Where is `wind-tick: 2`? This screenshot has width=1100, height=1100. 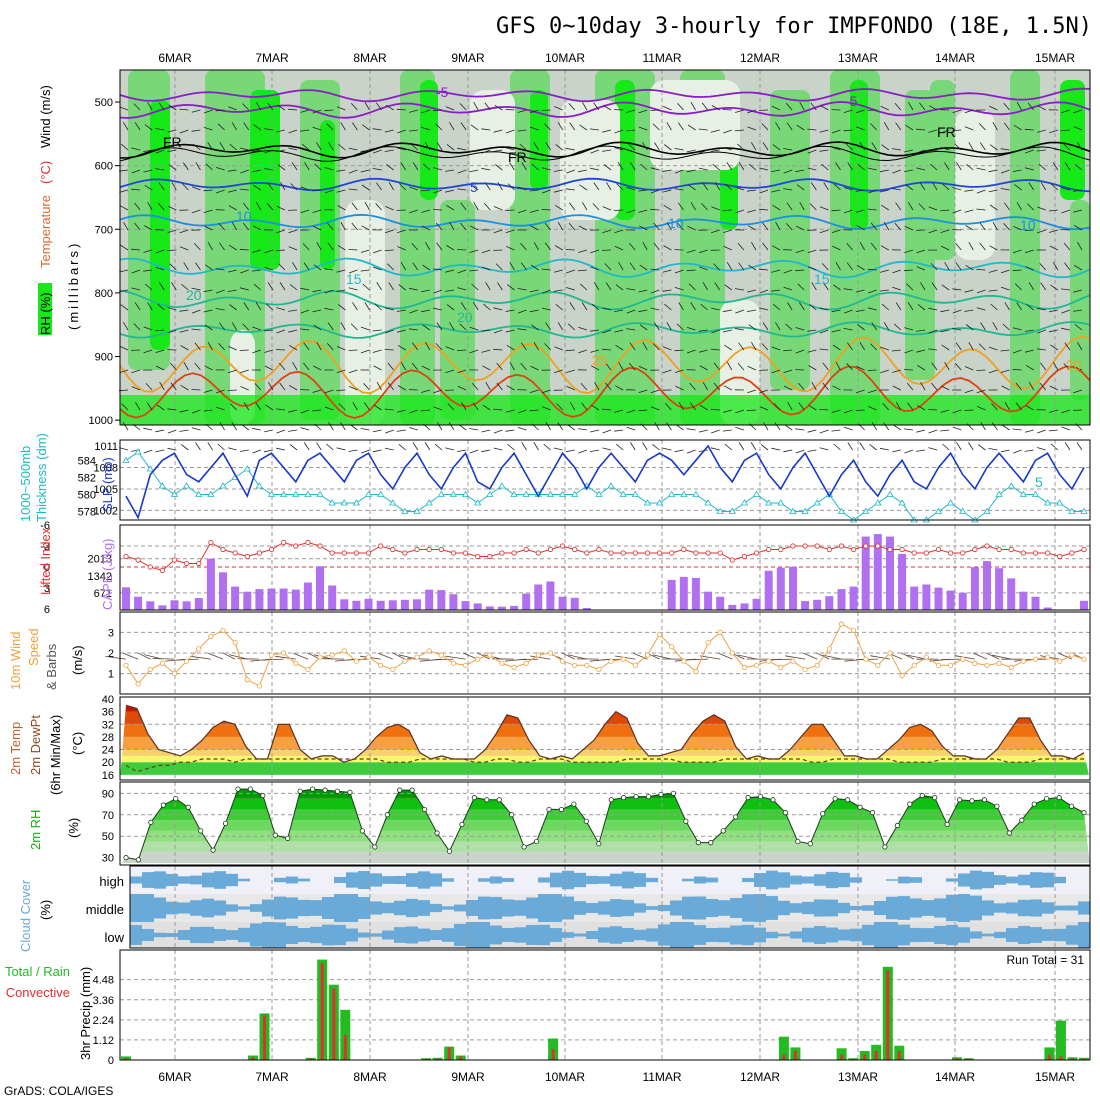 wind-tick: 2 is located at coordinates (111, 654).